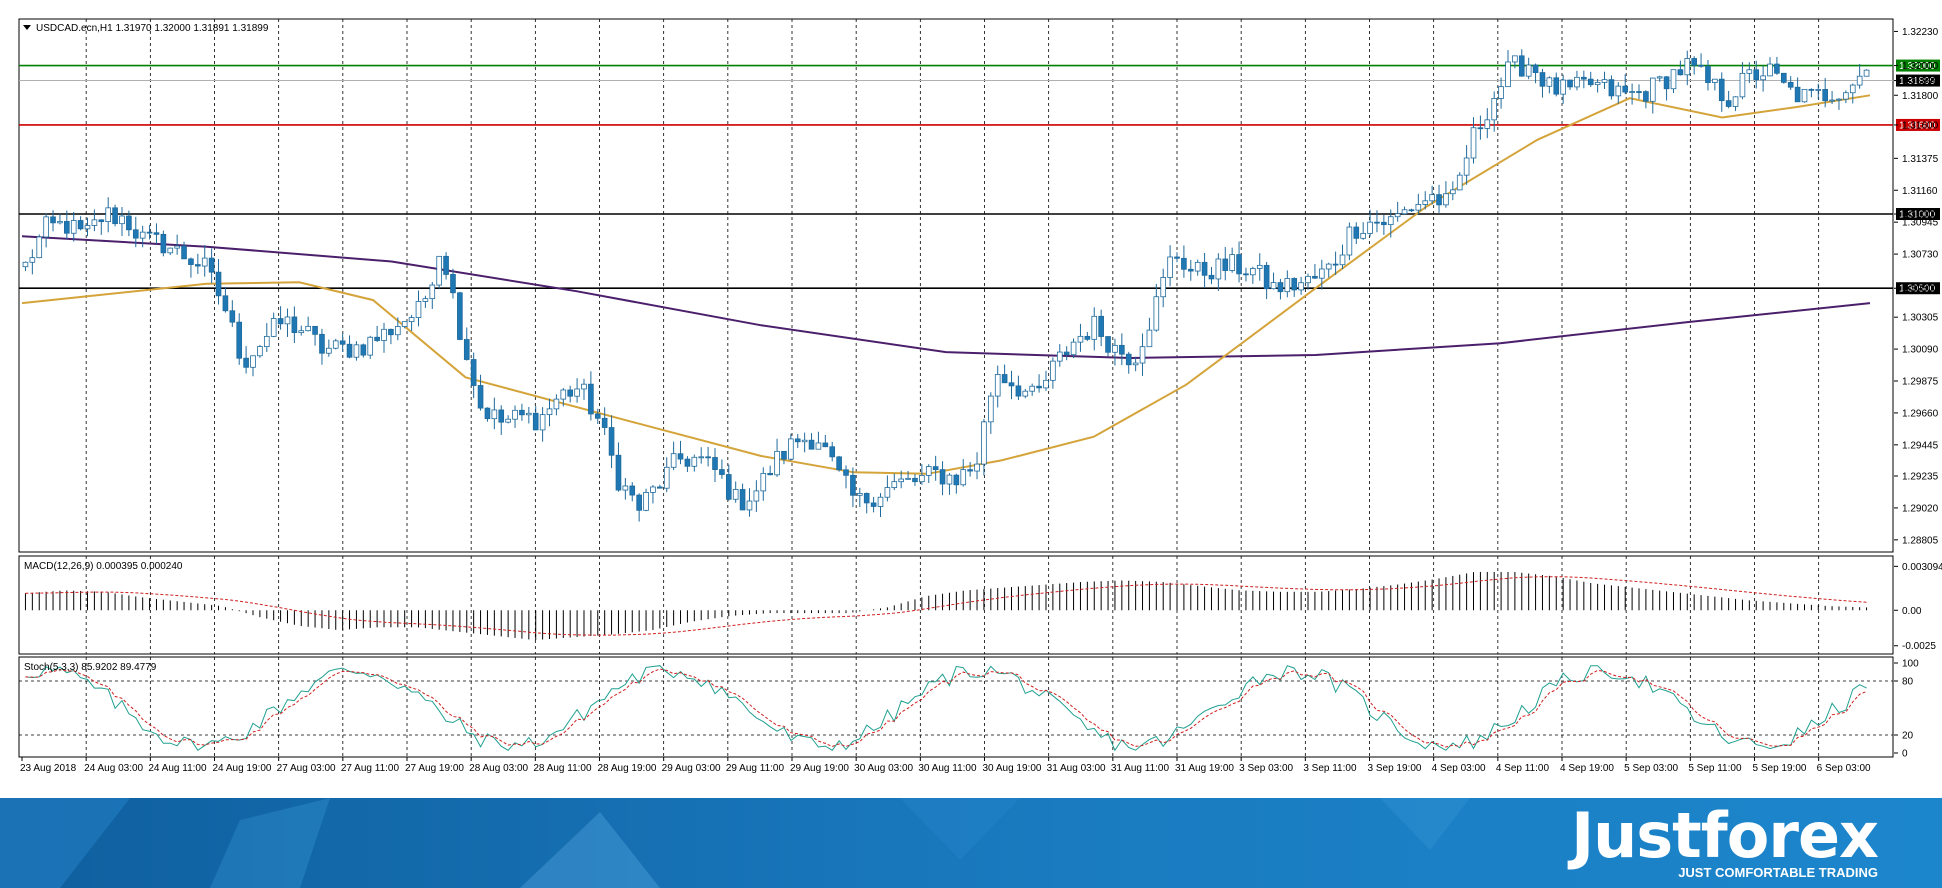 The width and height of the screenshot is (1942, 888). What do you see at coordinates (1917, 81) in the screenshot?
I see `level-price-tag-label: 1.31899` at bounding box center [1917, 81].